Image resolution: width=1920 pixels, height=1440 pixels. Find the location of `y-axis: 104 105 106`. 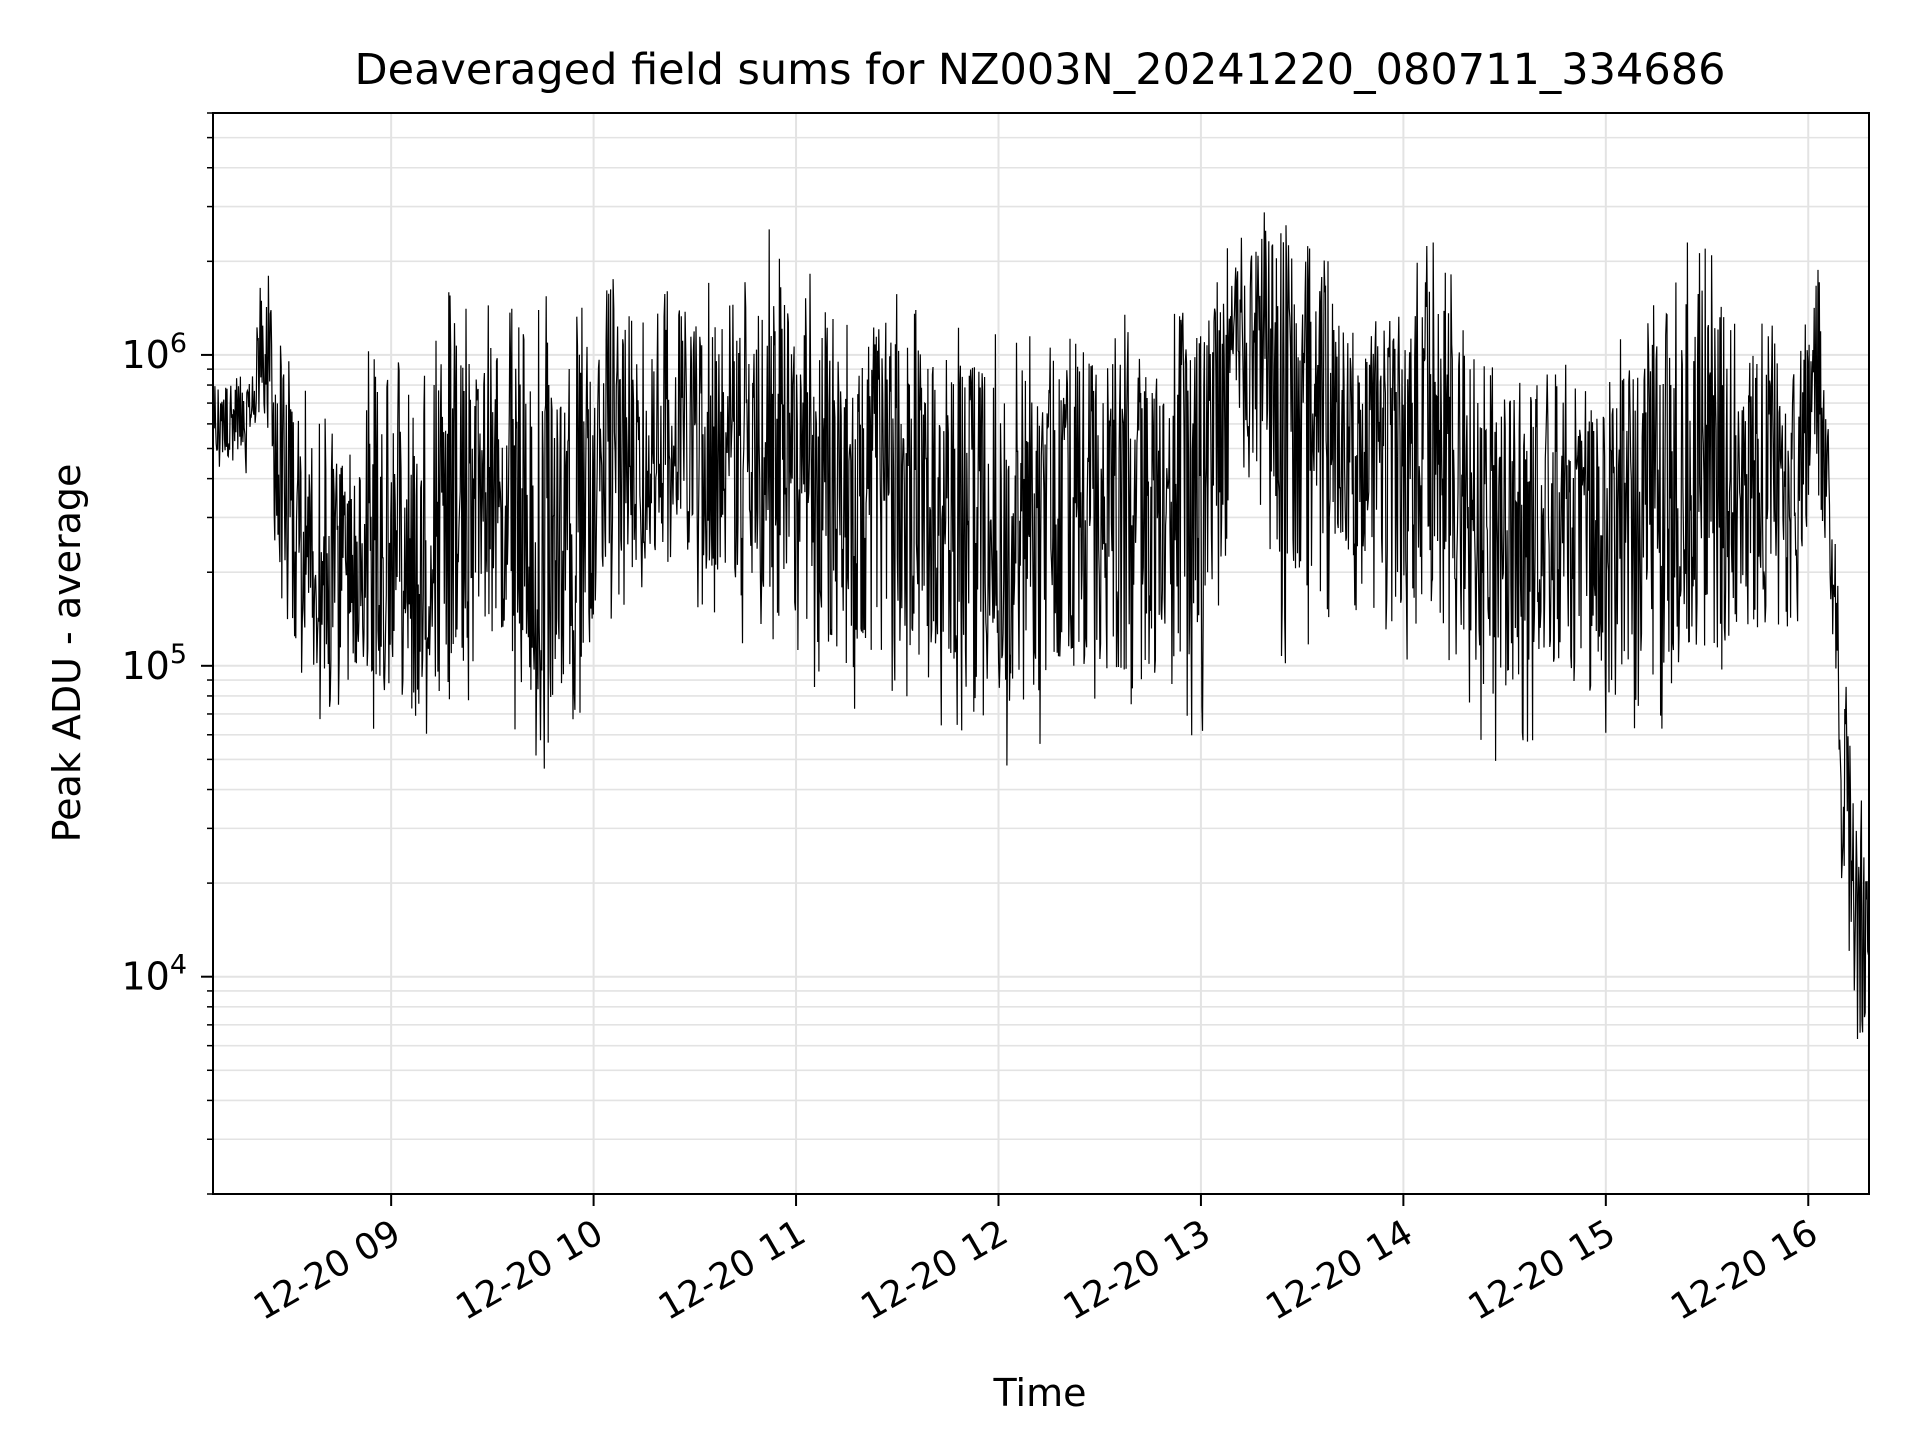

y-axis: 104 105 106 is located at coordinates (167, 653).